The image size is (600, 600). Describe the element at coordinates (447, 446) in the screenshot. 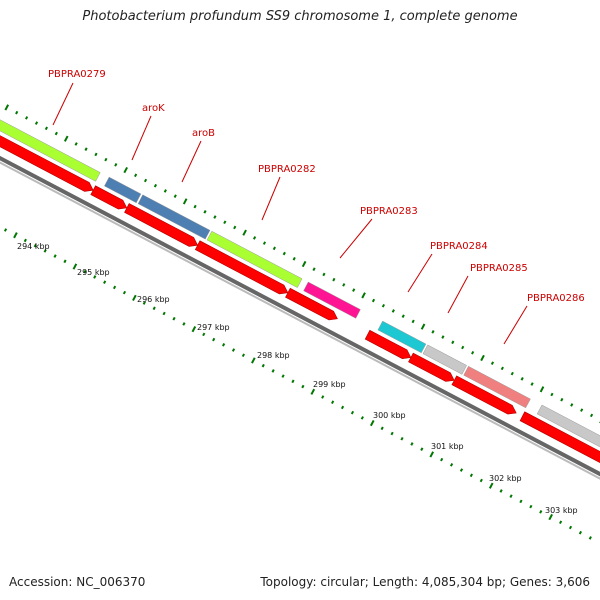

I see `kbp-label: 301 kbp` at that location.